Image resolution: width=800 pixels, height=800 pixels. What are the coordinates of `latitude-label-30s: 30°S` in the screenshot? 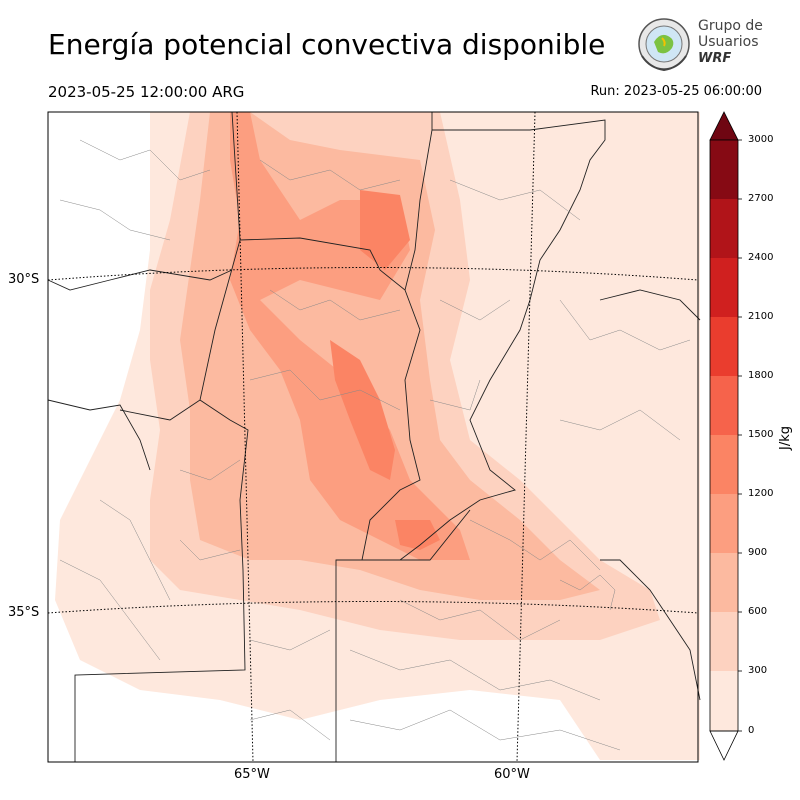 It's located at (24, 279).